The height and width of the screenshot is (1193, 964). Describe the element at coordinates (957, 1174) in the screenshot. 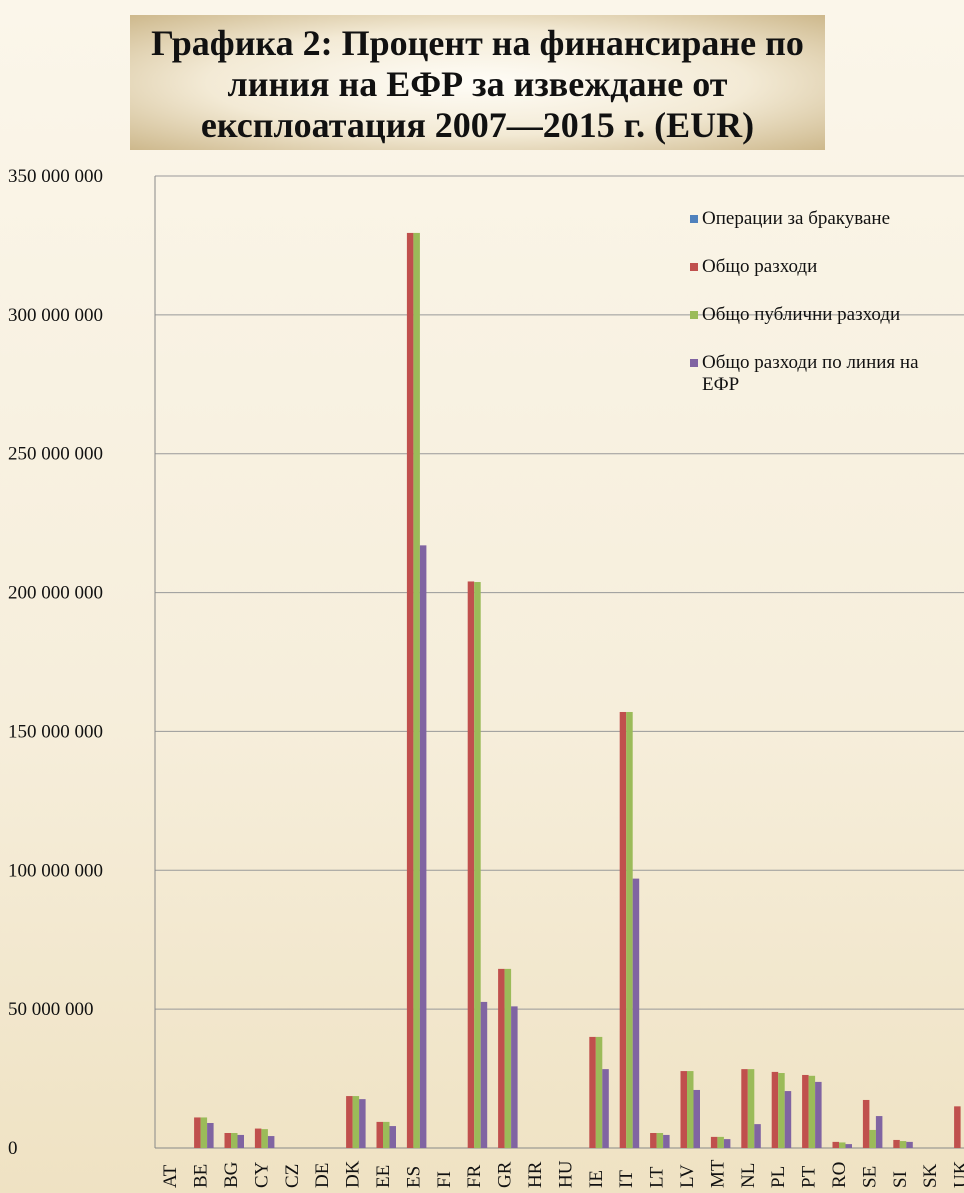

I see `x-tick-label: UK` at that location.